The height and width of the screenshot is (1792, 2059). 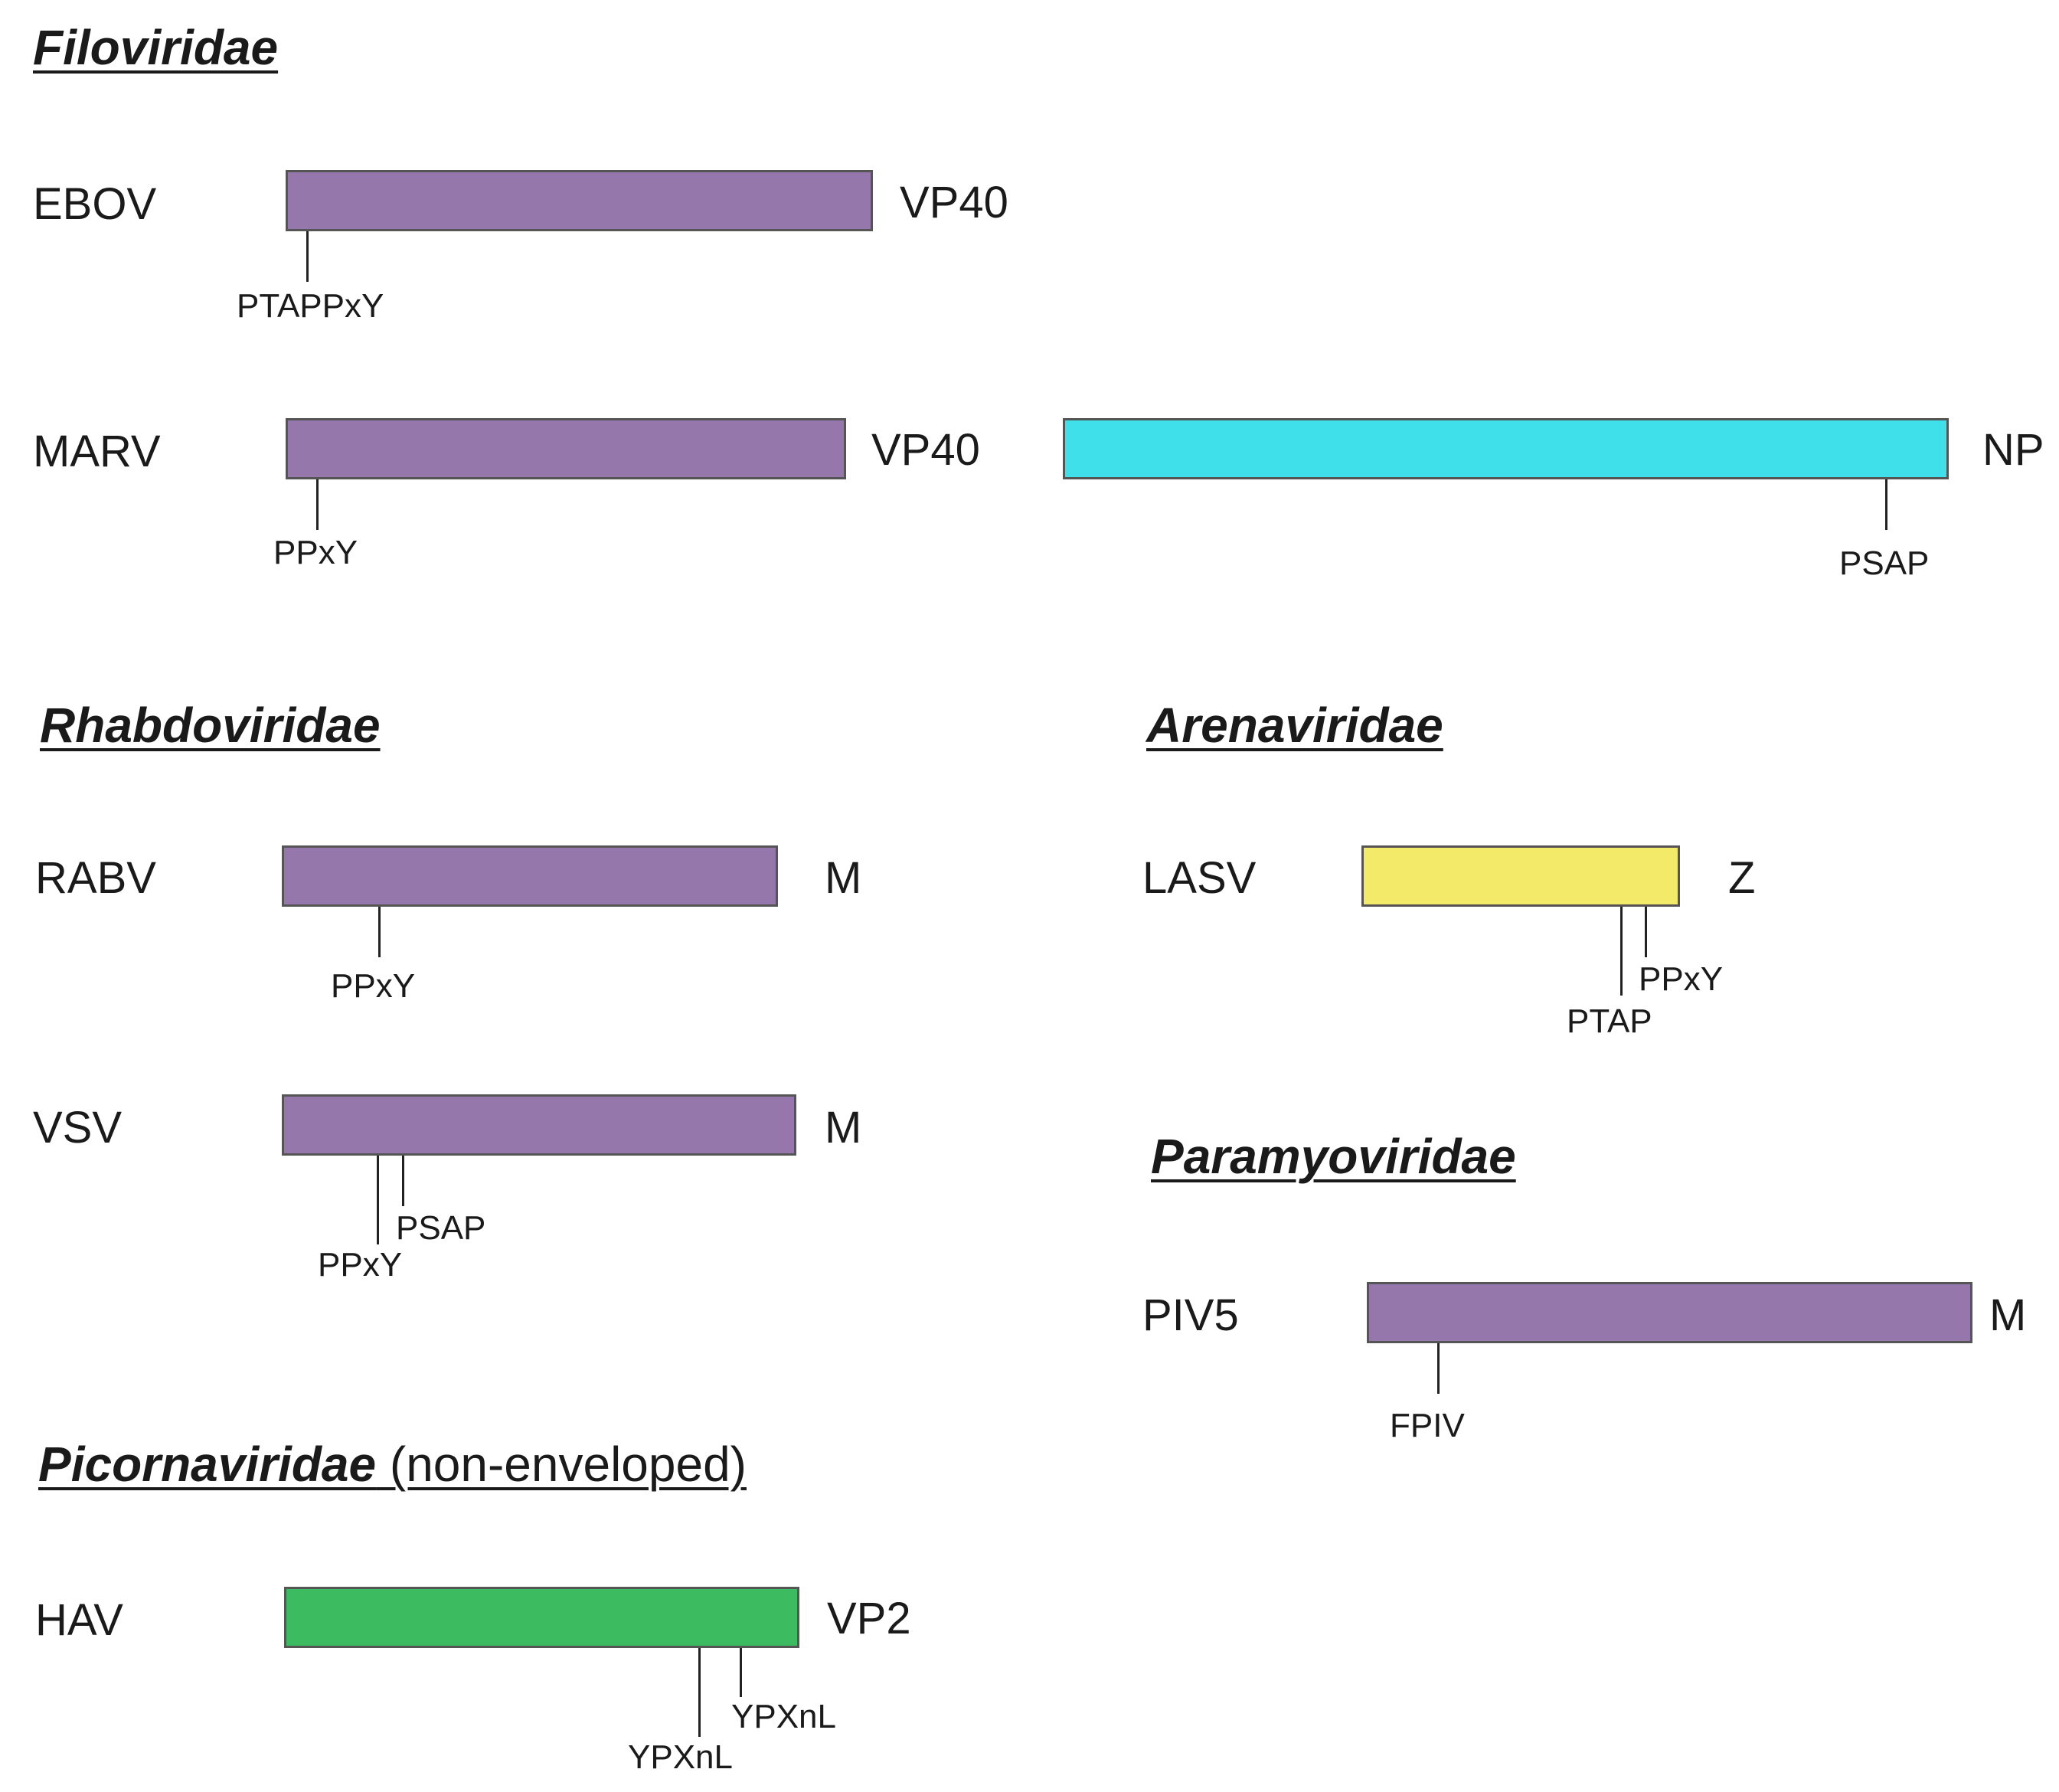 I want to click on family-heading-picornaviridae: Picornaviridae (non-enveloped), so click(x=392, y=1465).